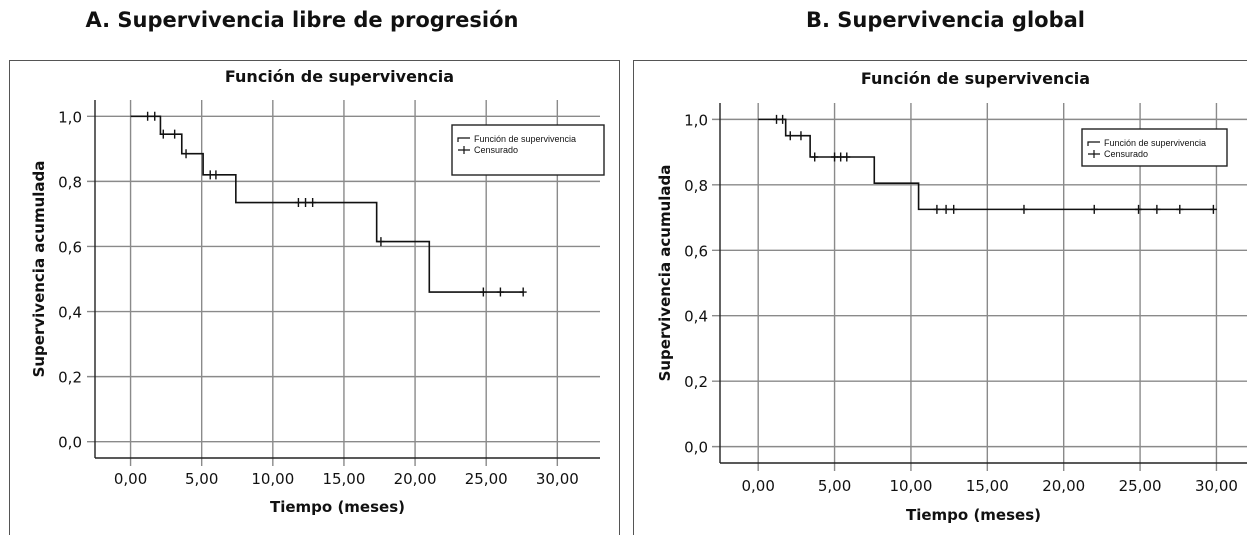 Image resolution: width=1247 pixels, height=535 pixels. I want to click on panel-title: B. Supervivencia global, so click(945, 20).